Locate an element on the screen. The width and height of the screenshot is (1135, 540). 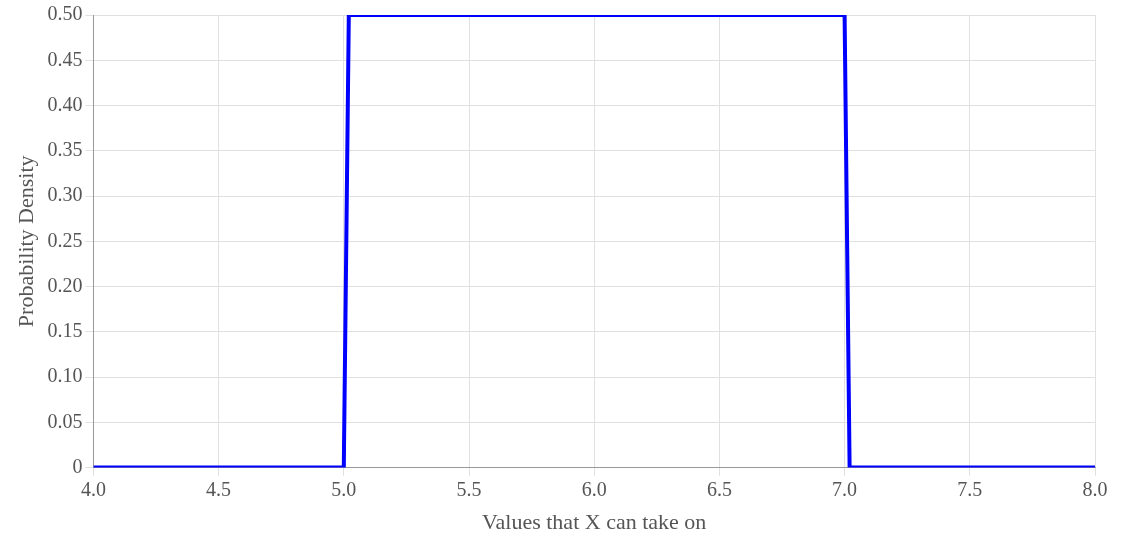
x-tick-label: 8.0 is located at coordinates (1095, 488).